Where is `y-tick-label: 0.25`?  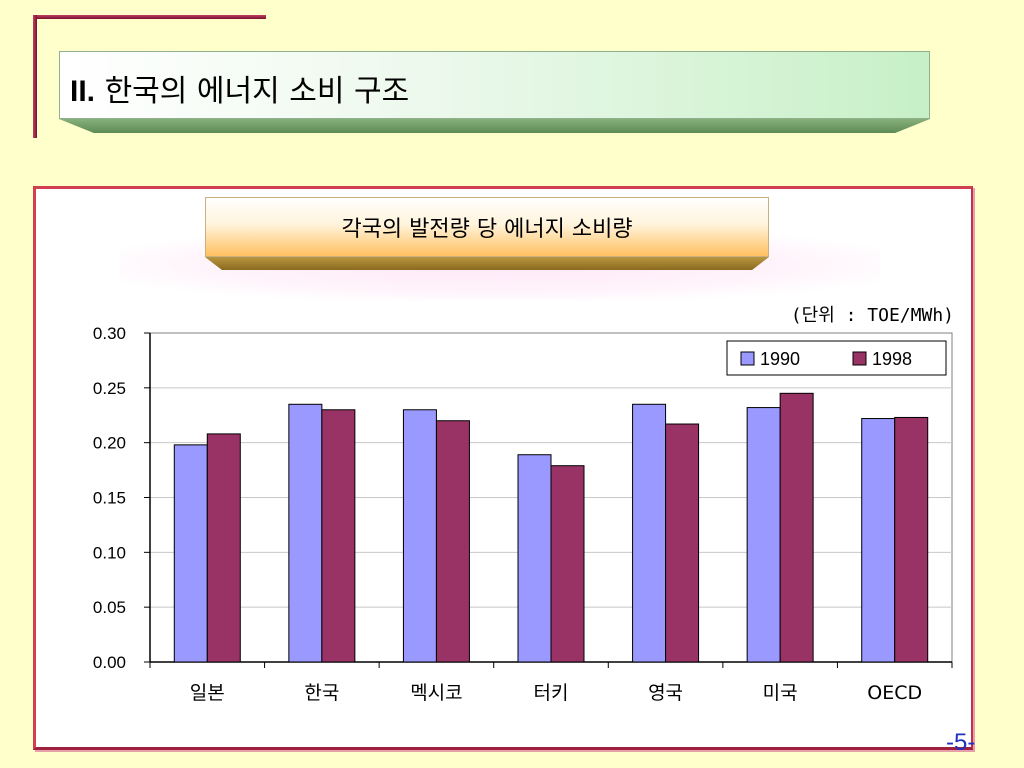 y-tick-label: 0.25 is located at coordinates (109, 388).